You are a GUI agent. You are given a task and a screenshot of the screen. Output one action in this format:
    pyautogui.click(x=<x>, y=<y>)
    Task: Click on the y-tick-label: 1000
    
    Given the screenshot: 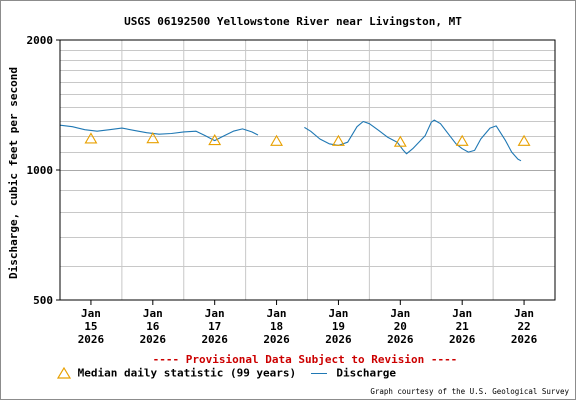 What is the action you would take?
    pyautogui.click(x=40, y=170)
    